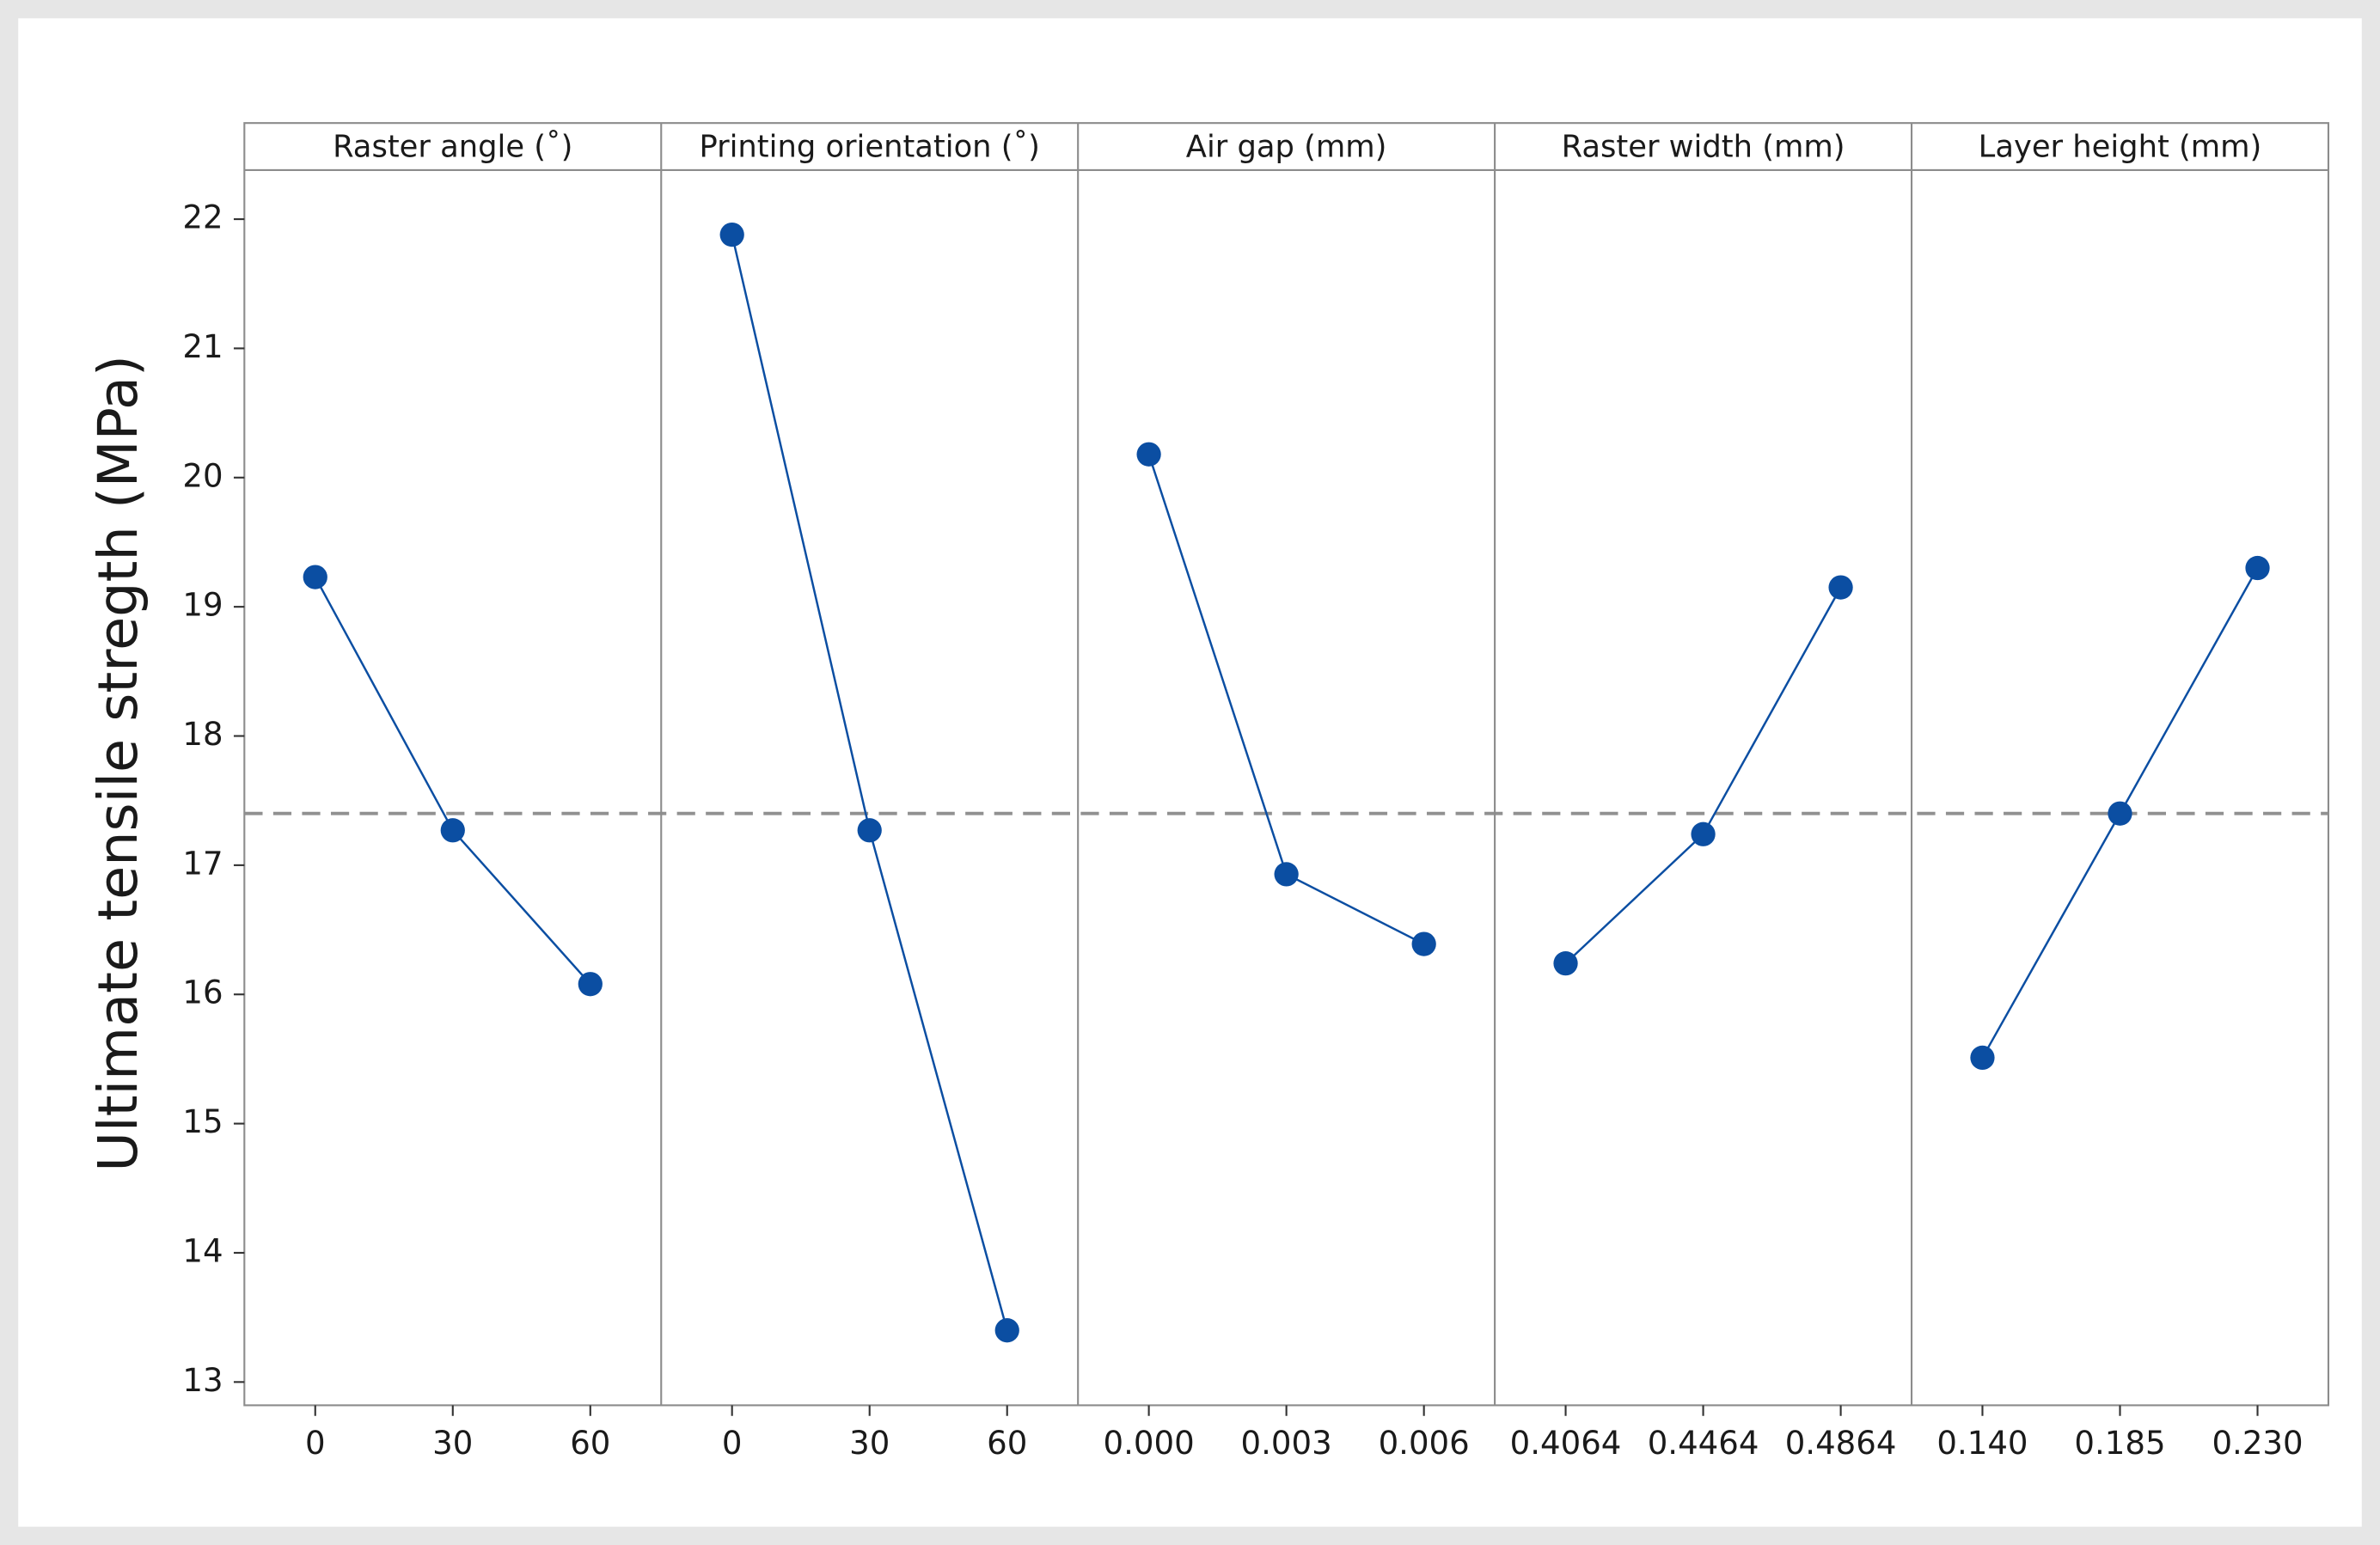  Describe the element at coordinates (202, 1121) in the screenshot. I see `y-tick-label: 15` at that location.